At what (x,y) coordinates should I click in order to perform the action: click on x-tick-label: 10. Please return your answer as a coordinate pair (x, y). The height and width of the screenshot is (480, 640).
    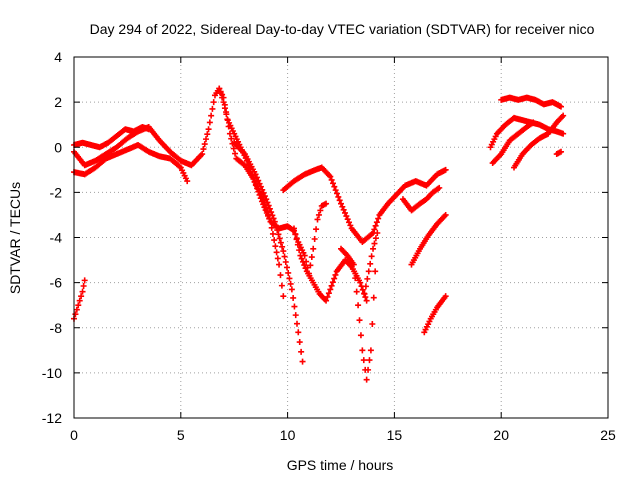
    Looking at the image, I should click on (288, 435).